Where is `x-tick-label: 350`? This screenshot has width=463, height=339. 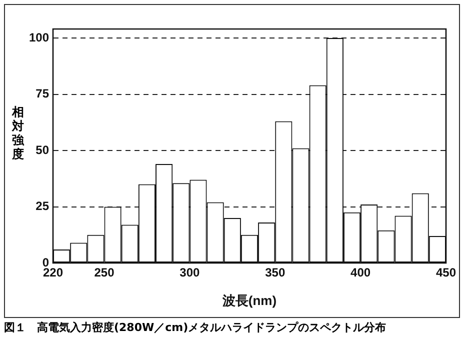
x-tick-label: 350 is located at coordinates (275, 273).